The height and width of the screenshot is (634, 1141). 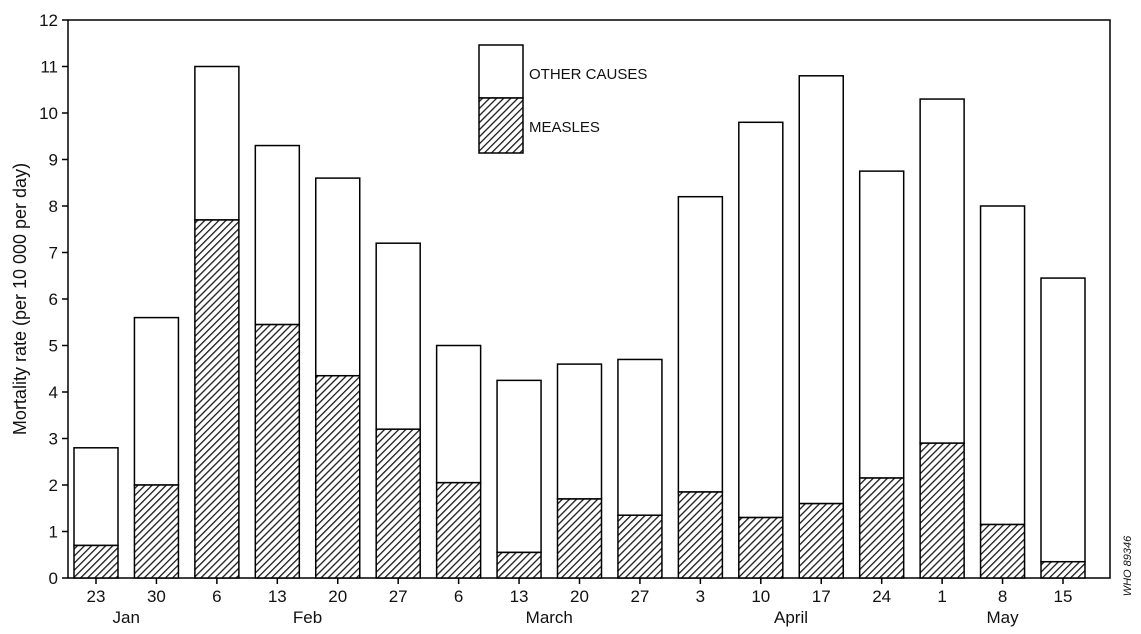 I want to click on x-tick-label: 10, so click(x=760, y=596).